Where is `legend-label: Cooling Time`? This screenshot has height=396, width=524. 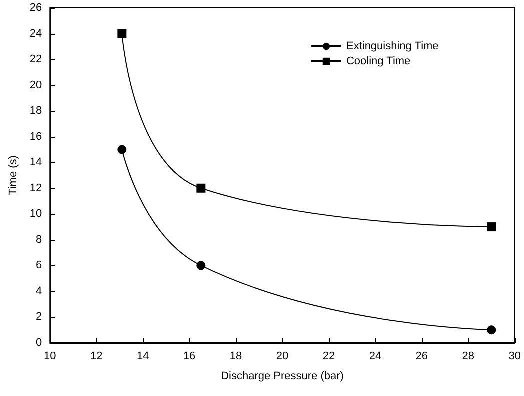
legend-label: Cooling Time is located at coordinates (378, 62).